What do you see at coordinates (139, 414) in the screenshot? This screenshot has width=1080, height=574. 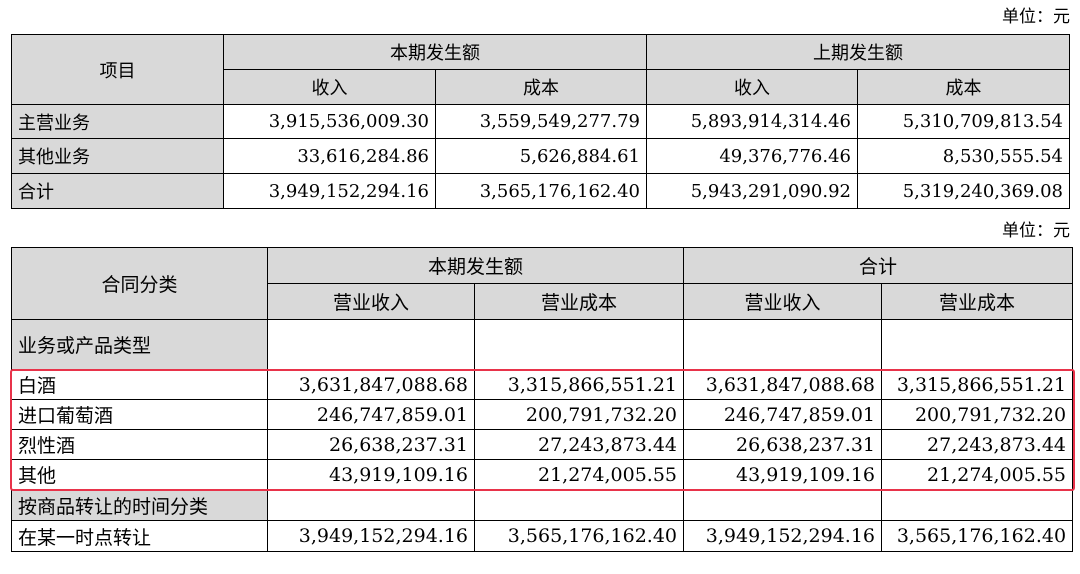 I see `row-label: 进口葡萄酒` at bounding box center [139, 414].